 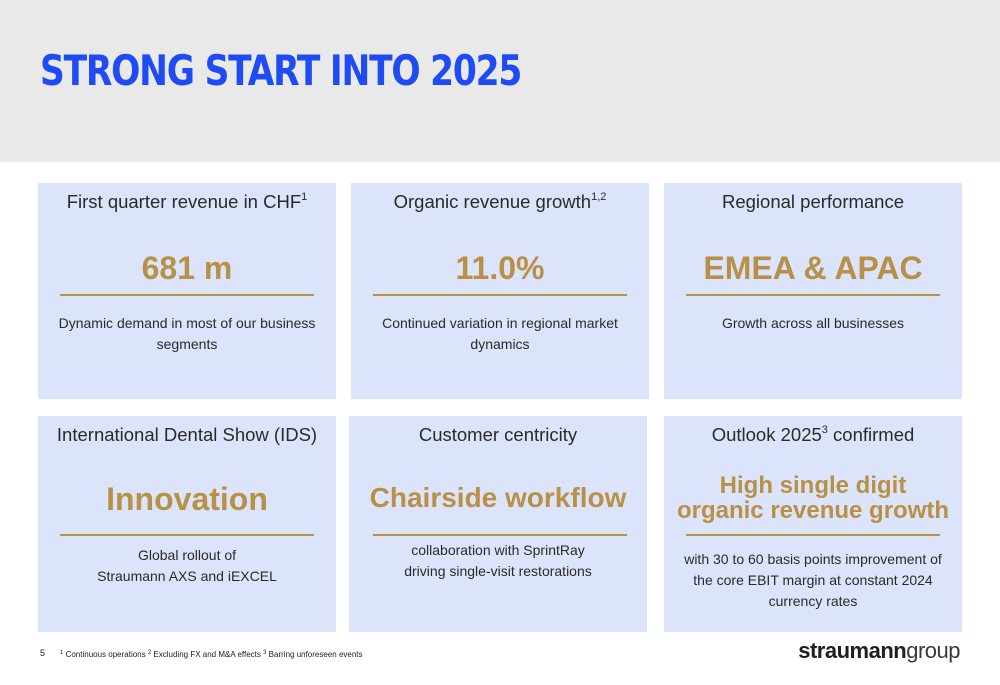 What do you see at coordinates (43, 653) in the screenshot?
I see `page-number: 5` at bounding box center [43, 653].